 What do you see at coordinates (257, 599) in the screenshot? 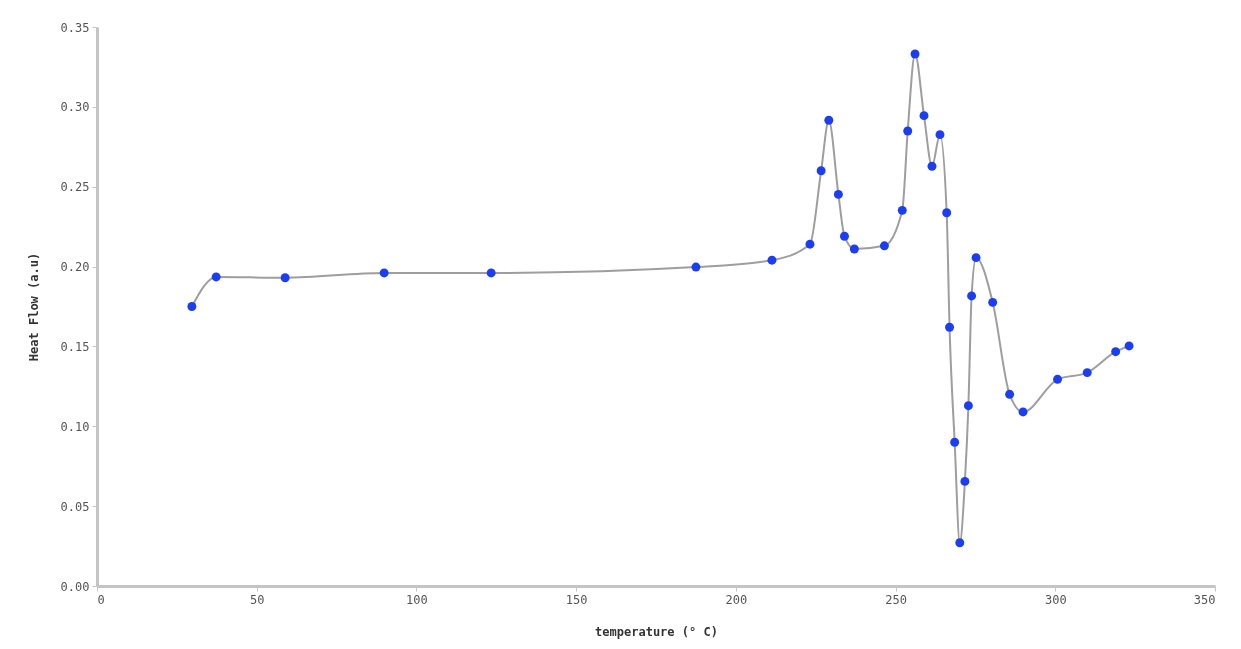
I see `x-tick-label: 50` at bounding box center [257, 599].